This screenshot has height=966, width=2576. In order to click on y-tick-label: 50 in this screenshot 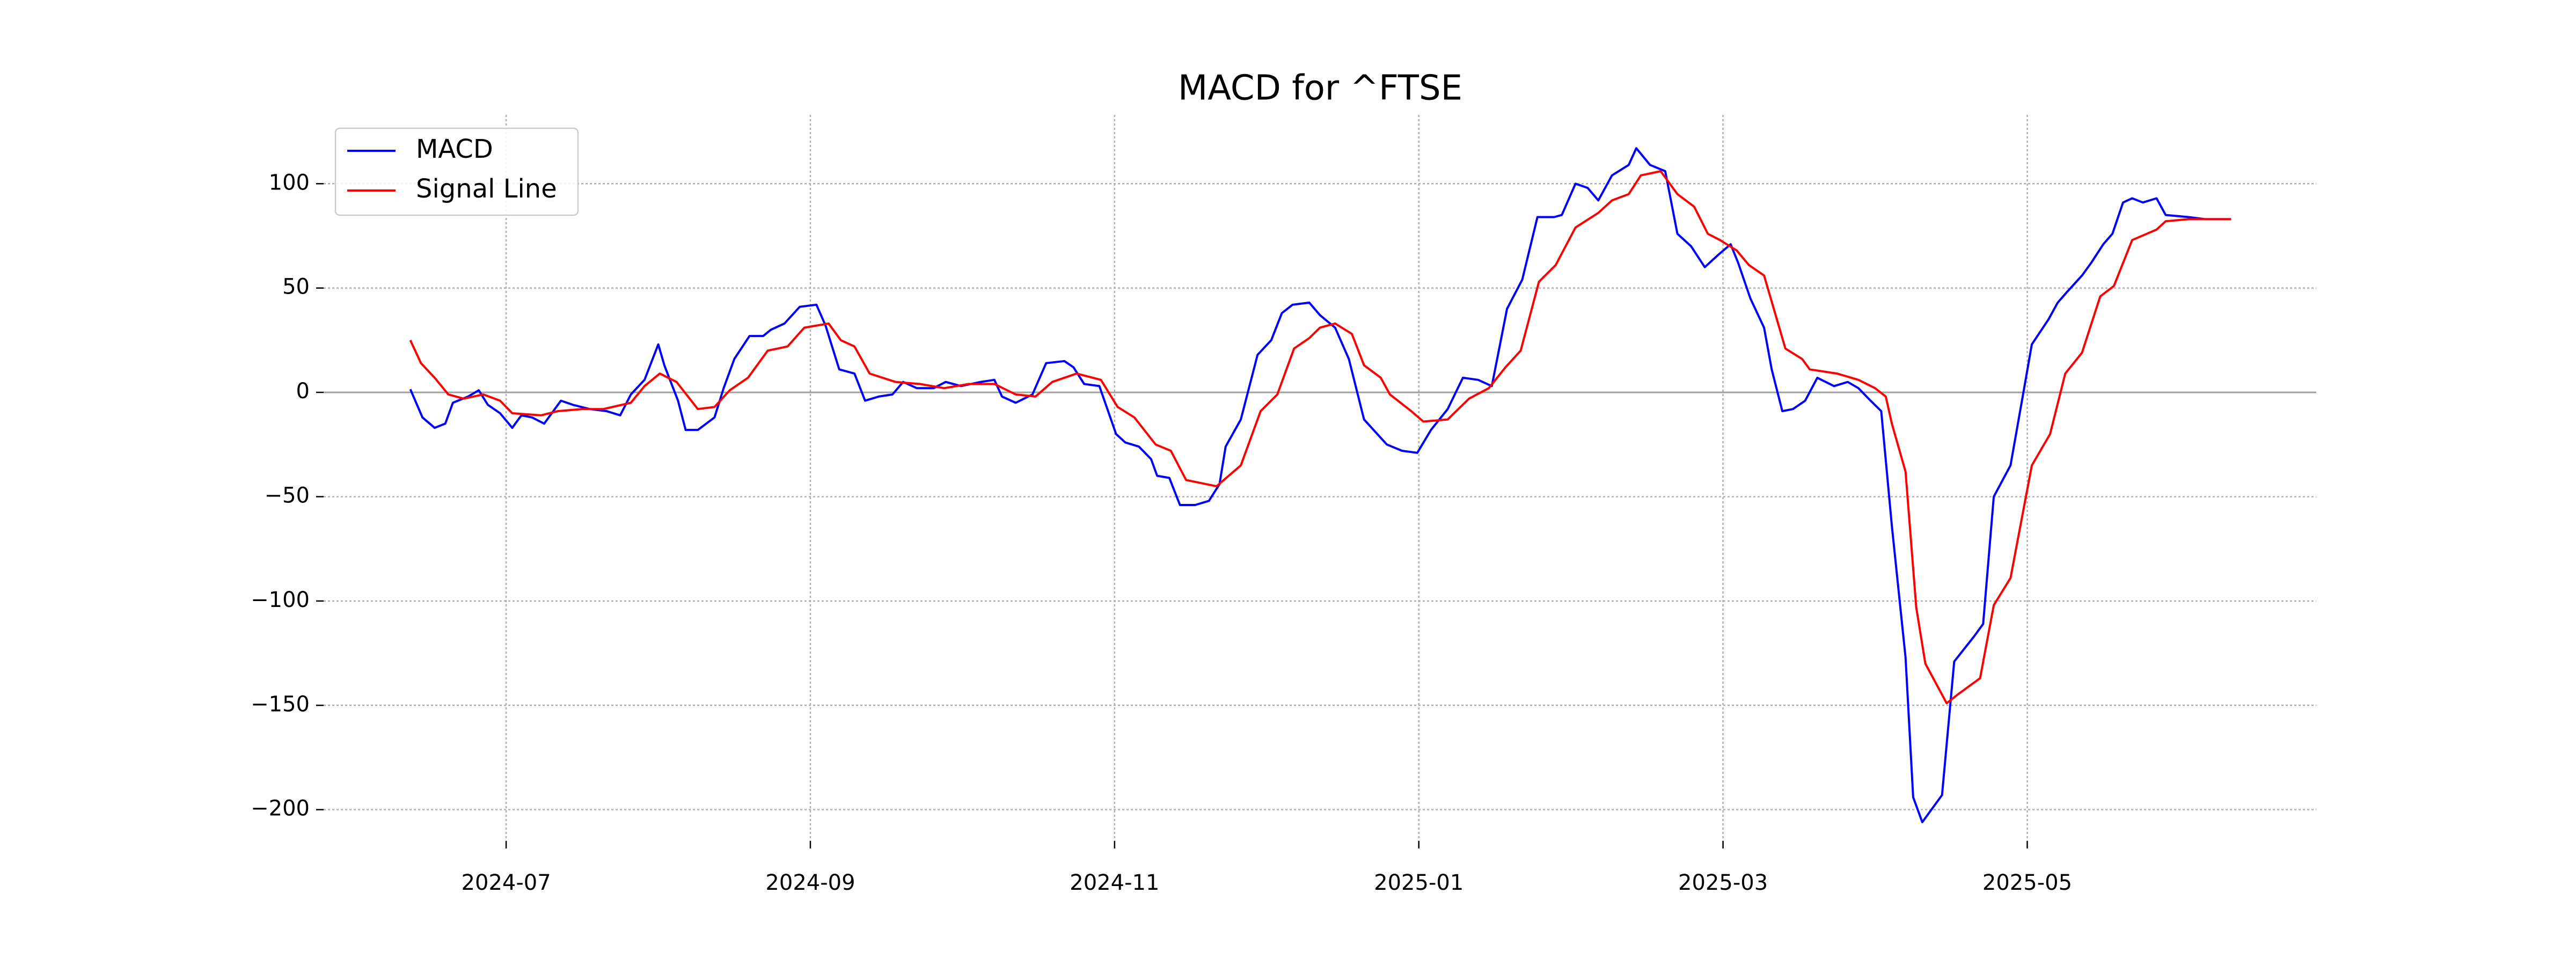, I will do `click(296, 287)`.